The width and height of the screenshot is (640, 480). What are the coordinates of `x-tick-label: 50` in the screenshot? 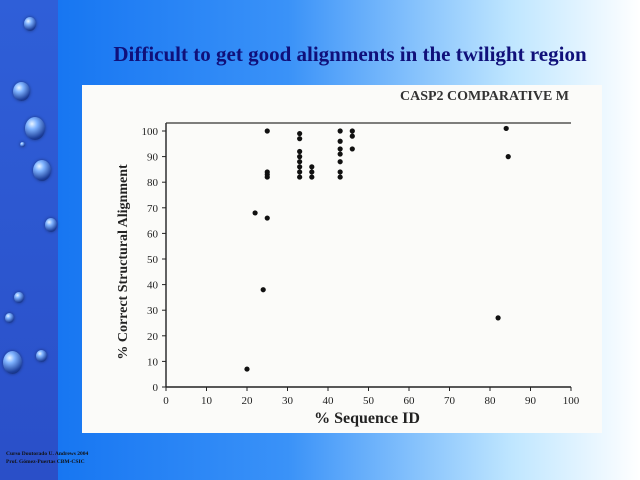 It's located at (369, 401).